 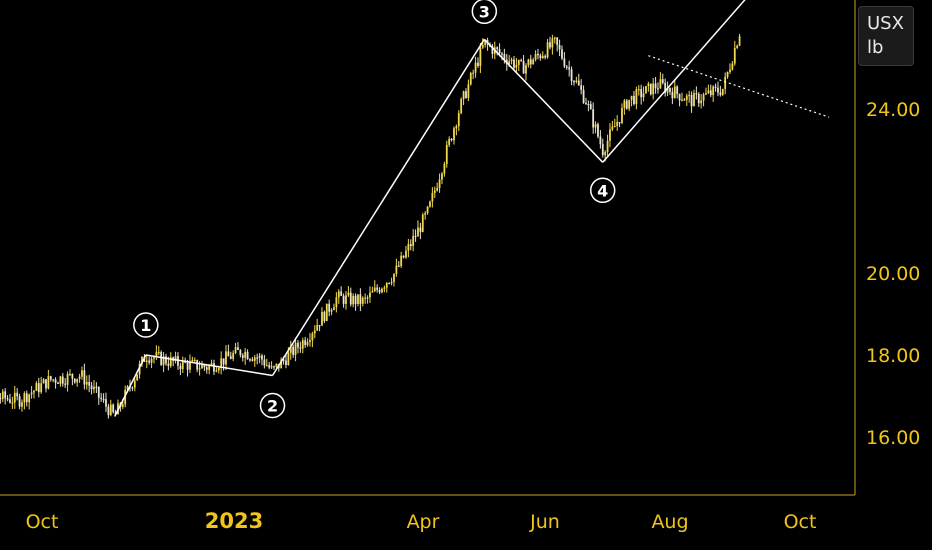 What do you see at coordinates (886, 36) in the screenshot?
I see `symbol-unit-box: USX lb` at bounding box center [886, 36].